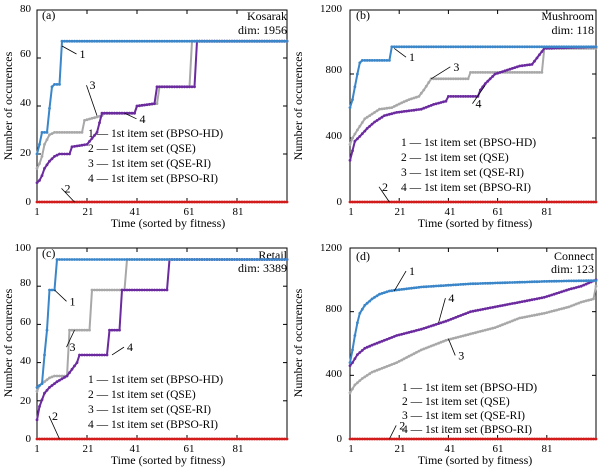 This screenshot has width=600, height=471. Describe the element at coordinates (135, 449) in the screenshot. I see `panel-c-xtick-label: 41` at that location.